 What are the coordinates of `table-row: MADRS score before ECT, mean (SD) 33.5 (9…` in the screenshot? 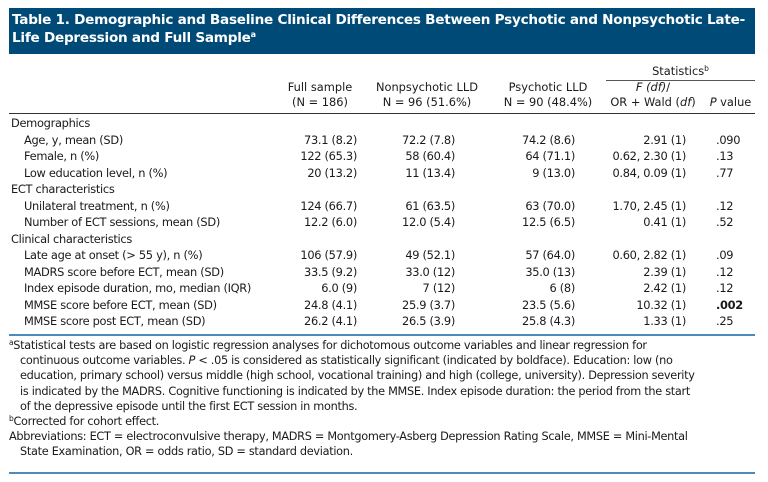 It's located at (382, 272).